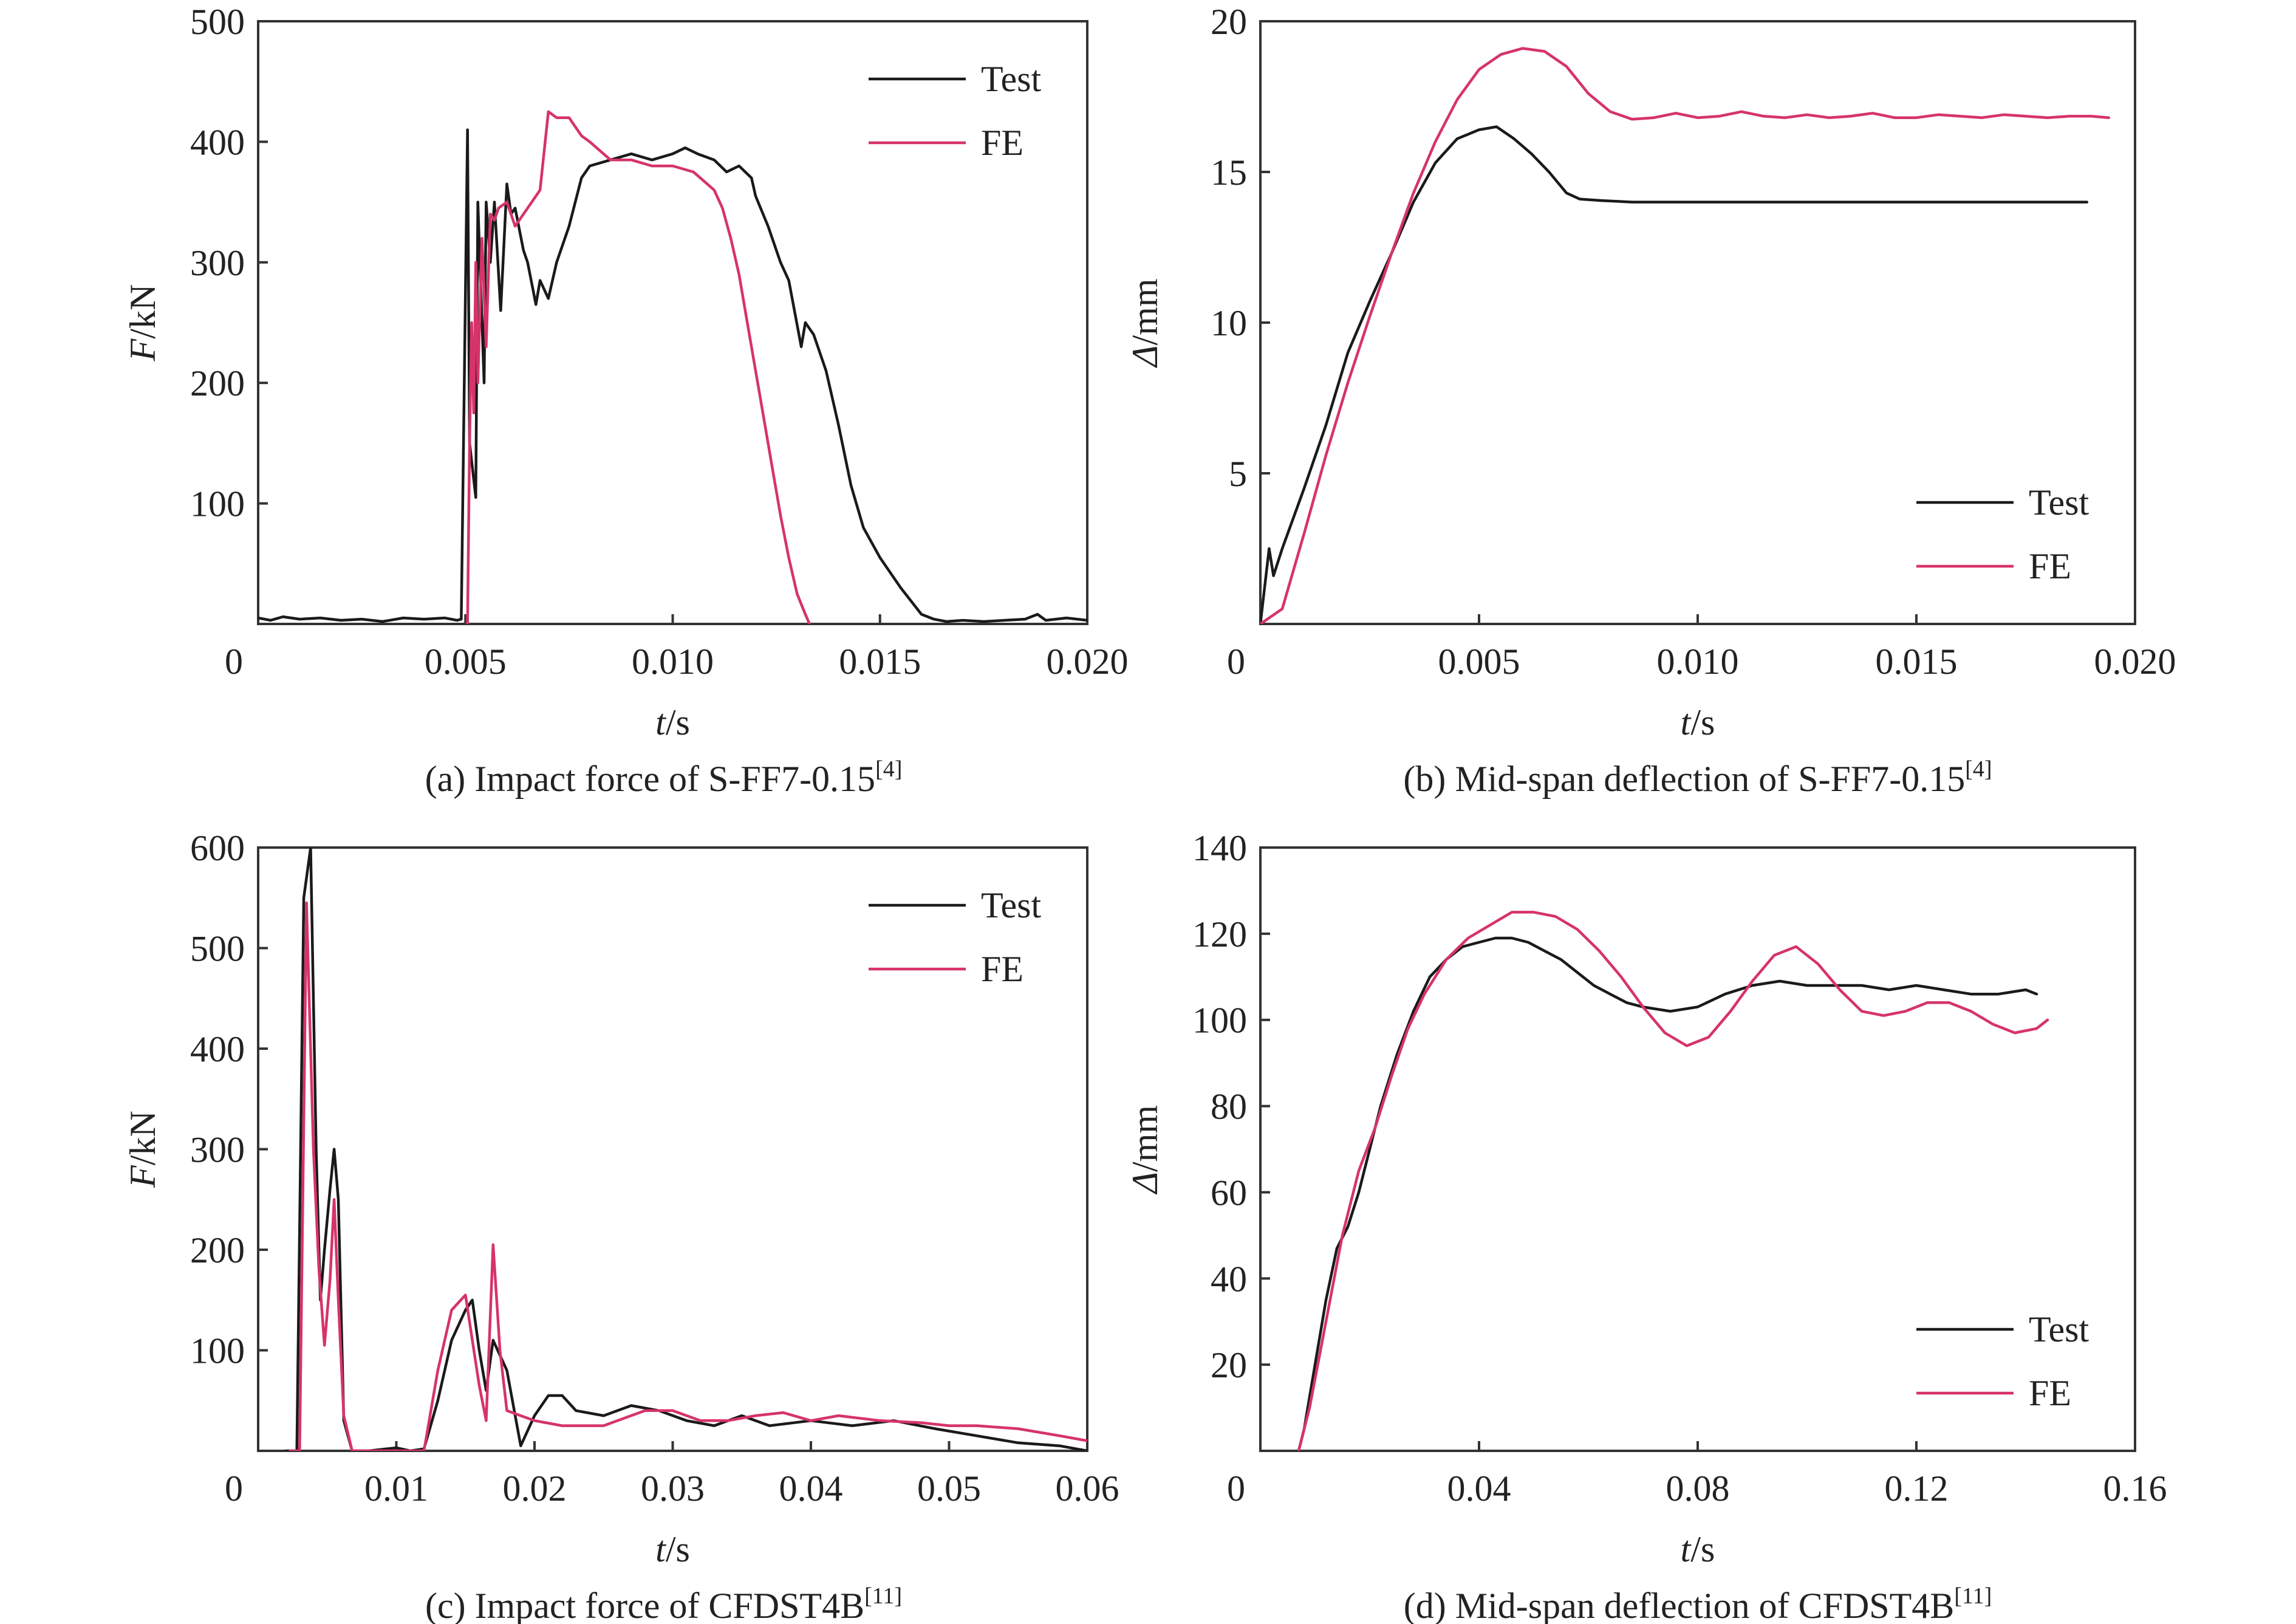 The height and width of the screenshot is (1624, 2296). Describe the element at coordinates (1679, 1605) in the screenshot. I see `caption-text: (d) Mid-span deflection of CFDST4B` at that location.